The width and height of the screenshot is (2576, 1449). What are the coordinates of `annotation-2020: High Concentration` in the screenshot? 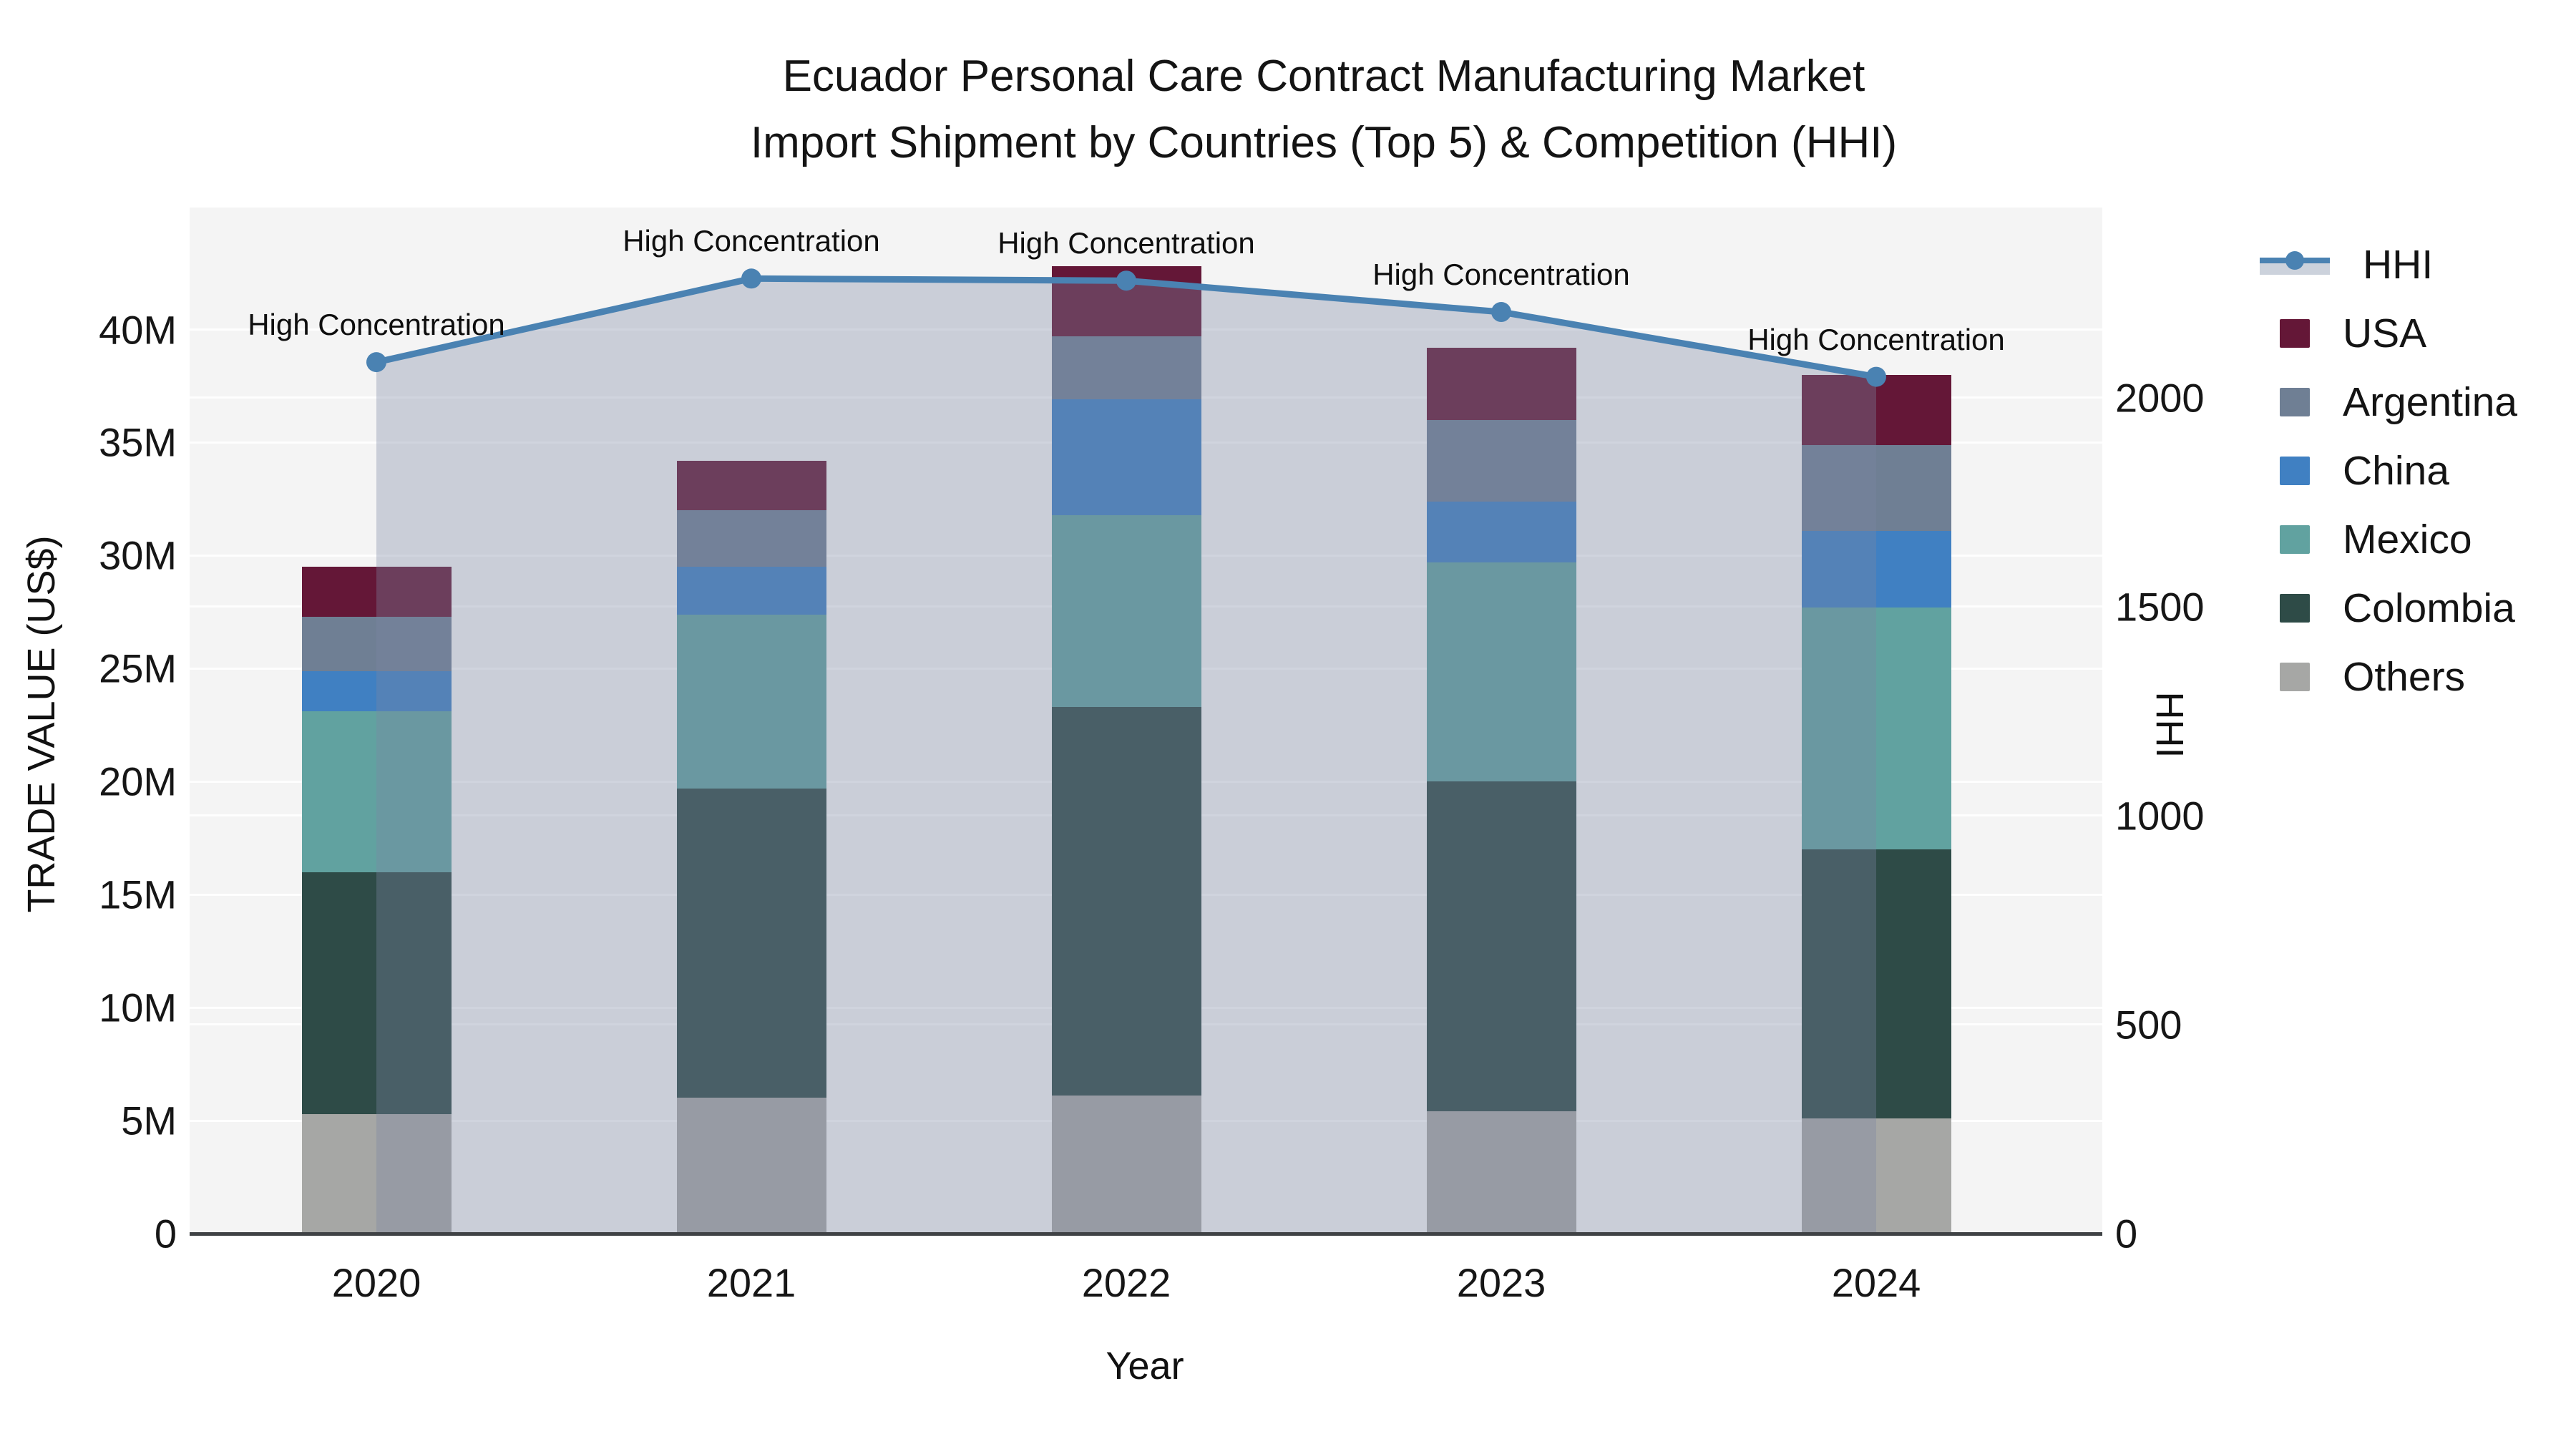 It's located at (376, 325).